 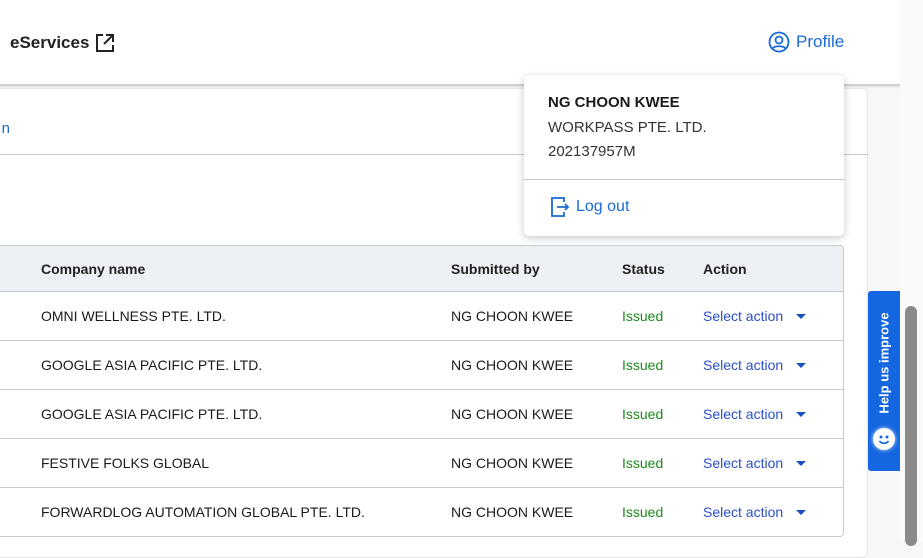 I want to click on logout-icon, so click(x=560, y=207).